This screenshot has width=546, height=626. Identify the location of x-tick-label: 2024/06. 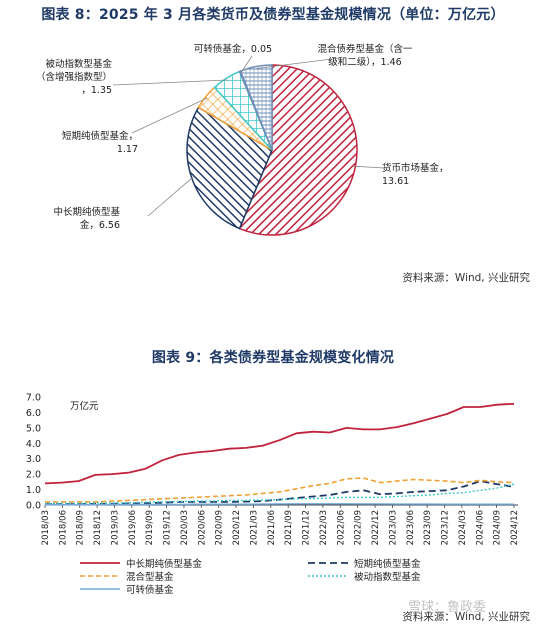
(480, 527).